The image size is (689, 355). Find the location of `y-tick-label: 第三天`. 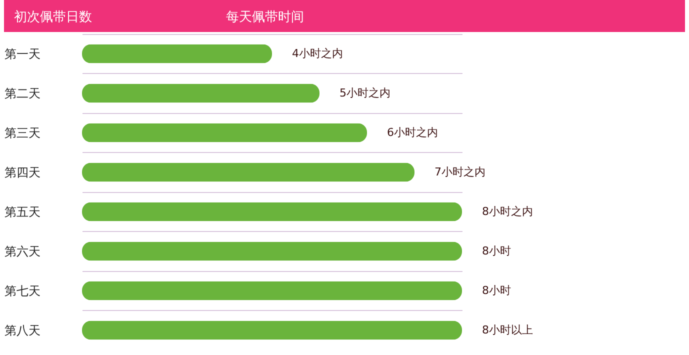

y-tick-label: 第三天 is located at coordinates (22, 133).